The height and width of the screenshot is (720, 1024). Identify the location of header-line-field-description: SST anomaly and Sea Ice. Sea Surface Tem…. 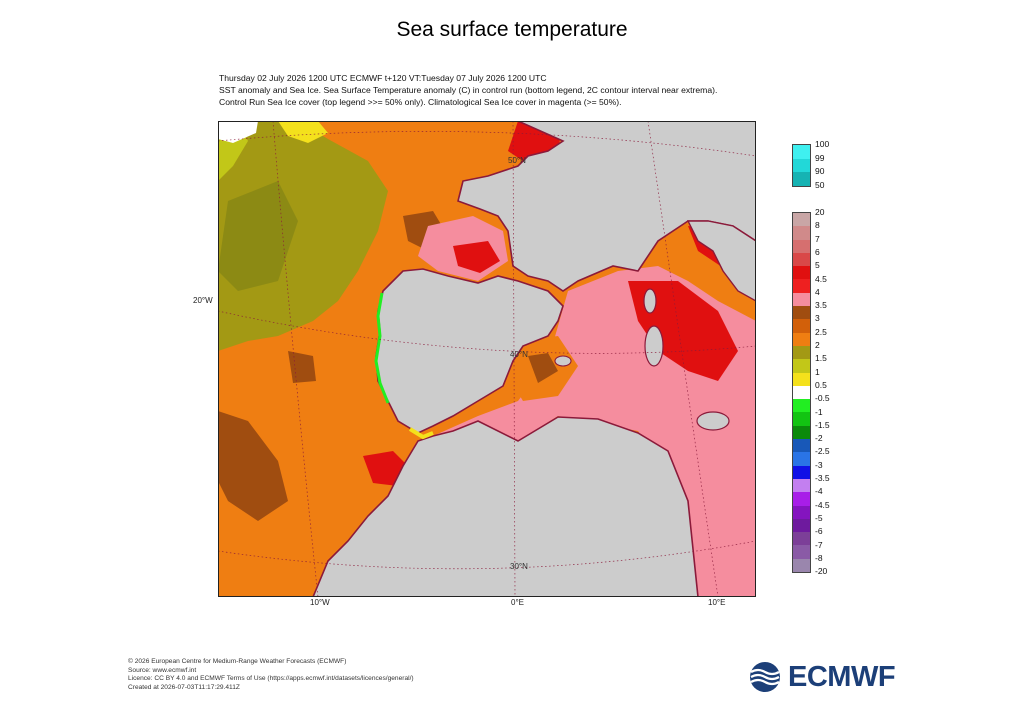
(468, 90).